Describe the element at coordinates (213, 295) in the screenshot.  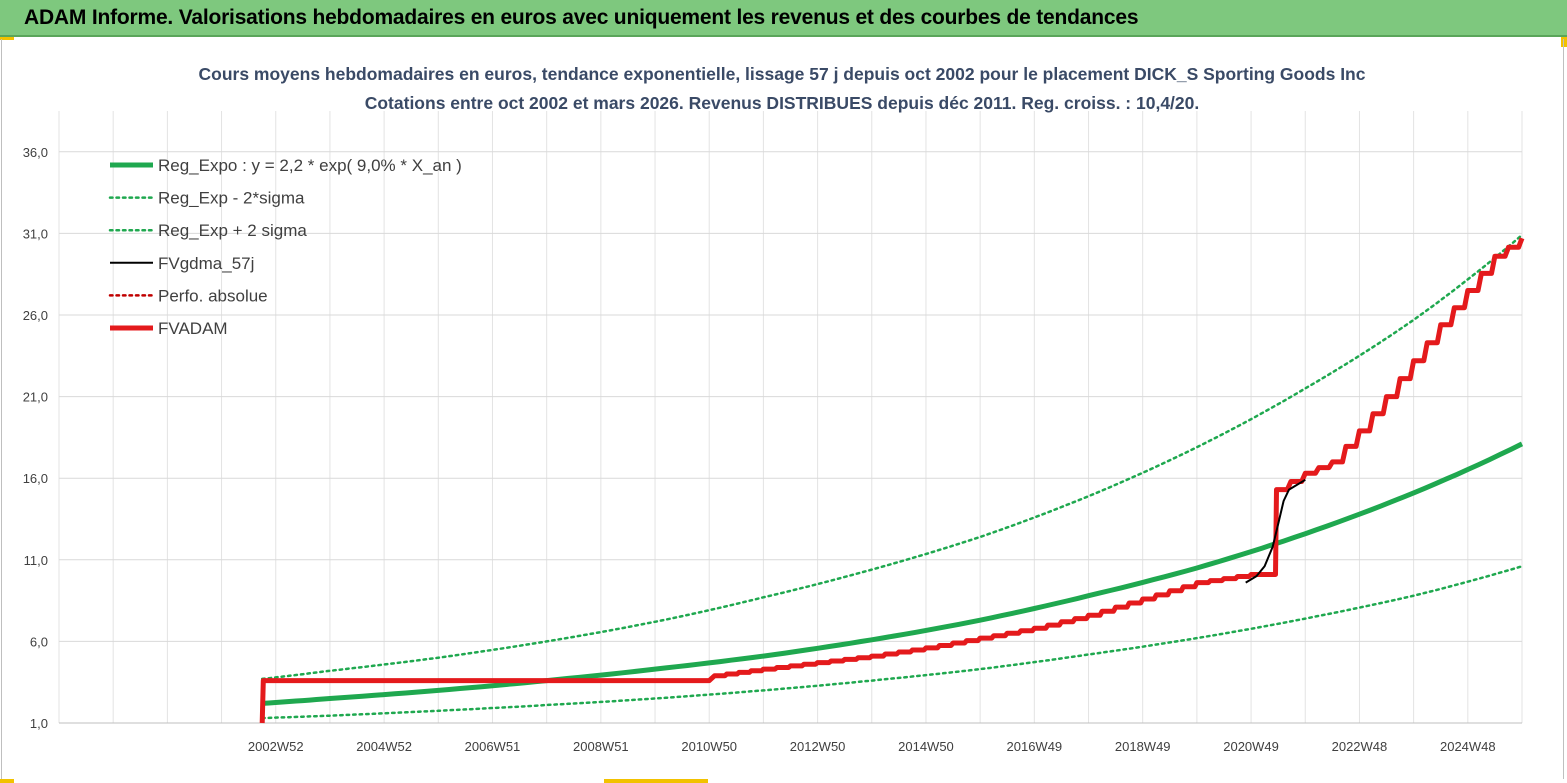
I see `legend-label: Perfo. absolue` at that location.